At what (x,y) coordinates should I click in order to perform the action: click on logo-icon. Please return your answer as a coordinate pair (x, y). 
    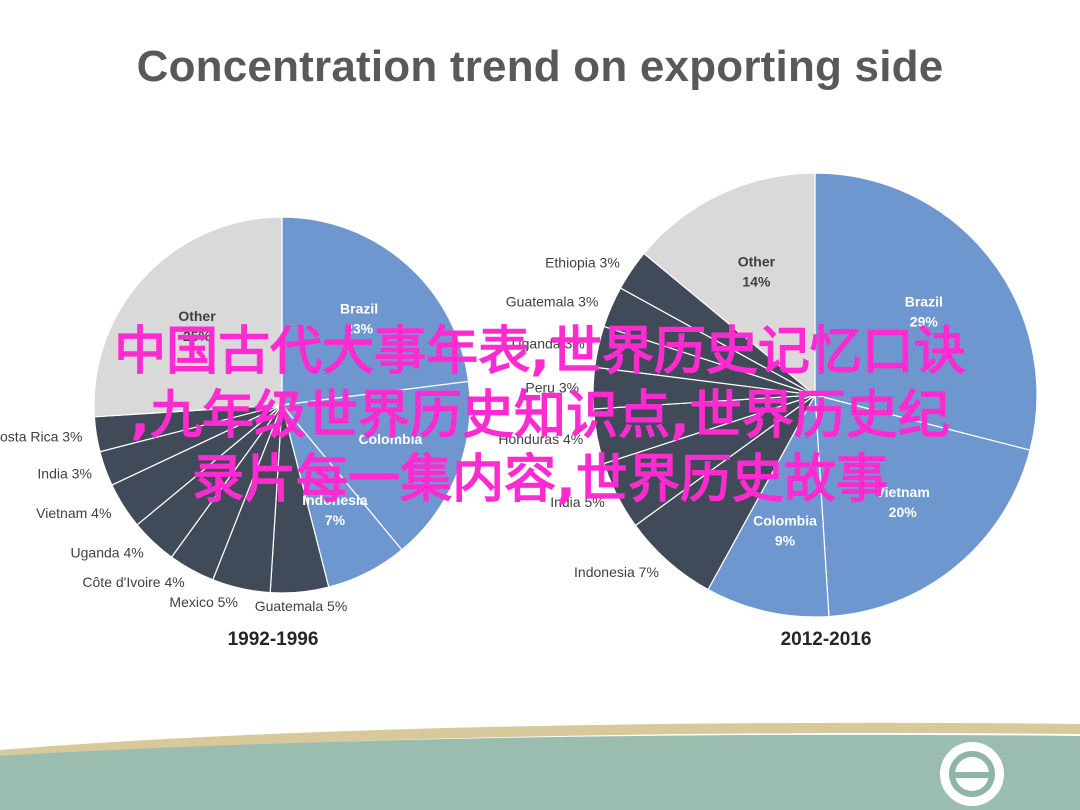
    Looking at the image, I should click on (972, 774).